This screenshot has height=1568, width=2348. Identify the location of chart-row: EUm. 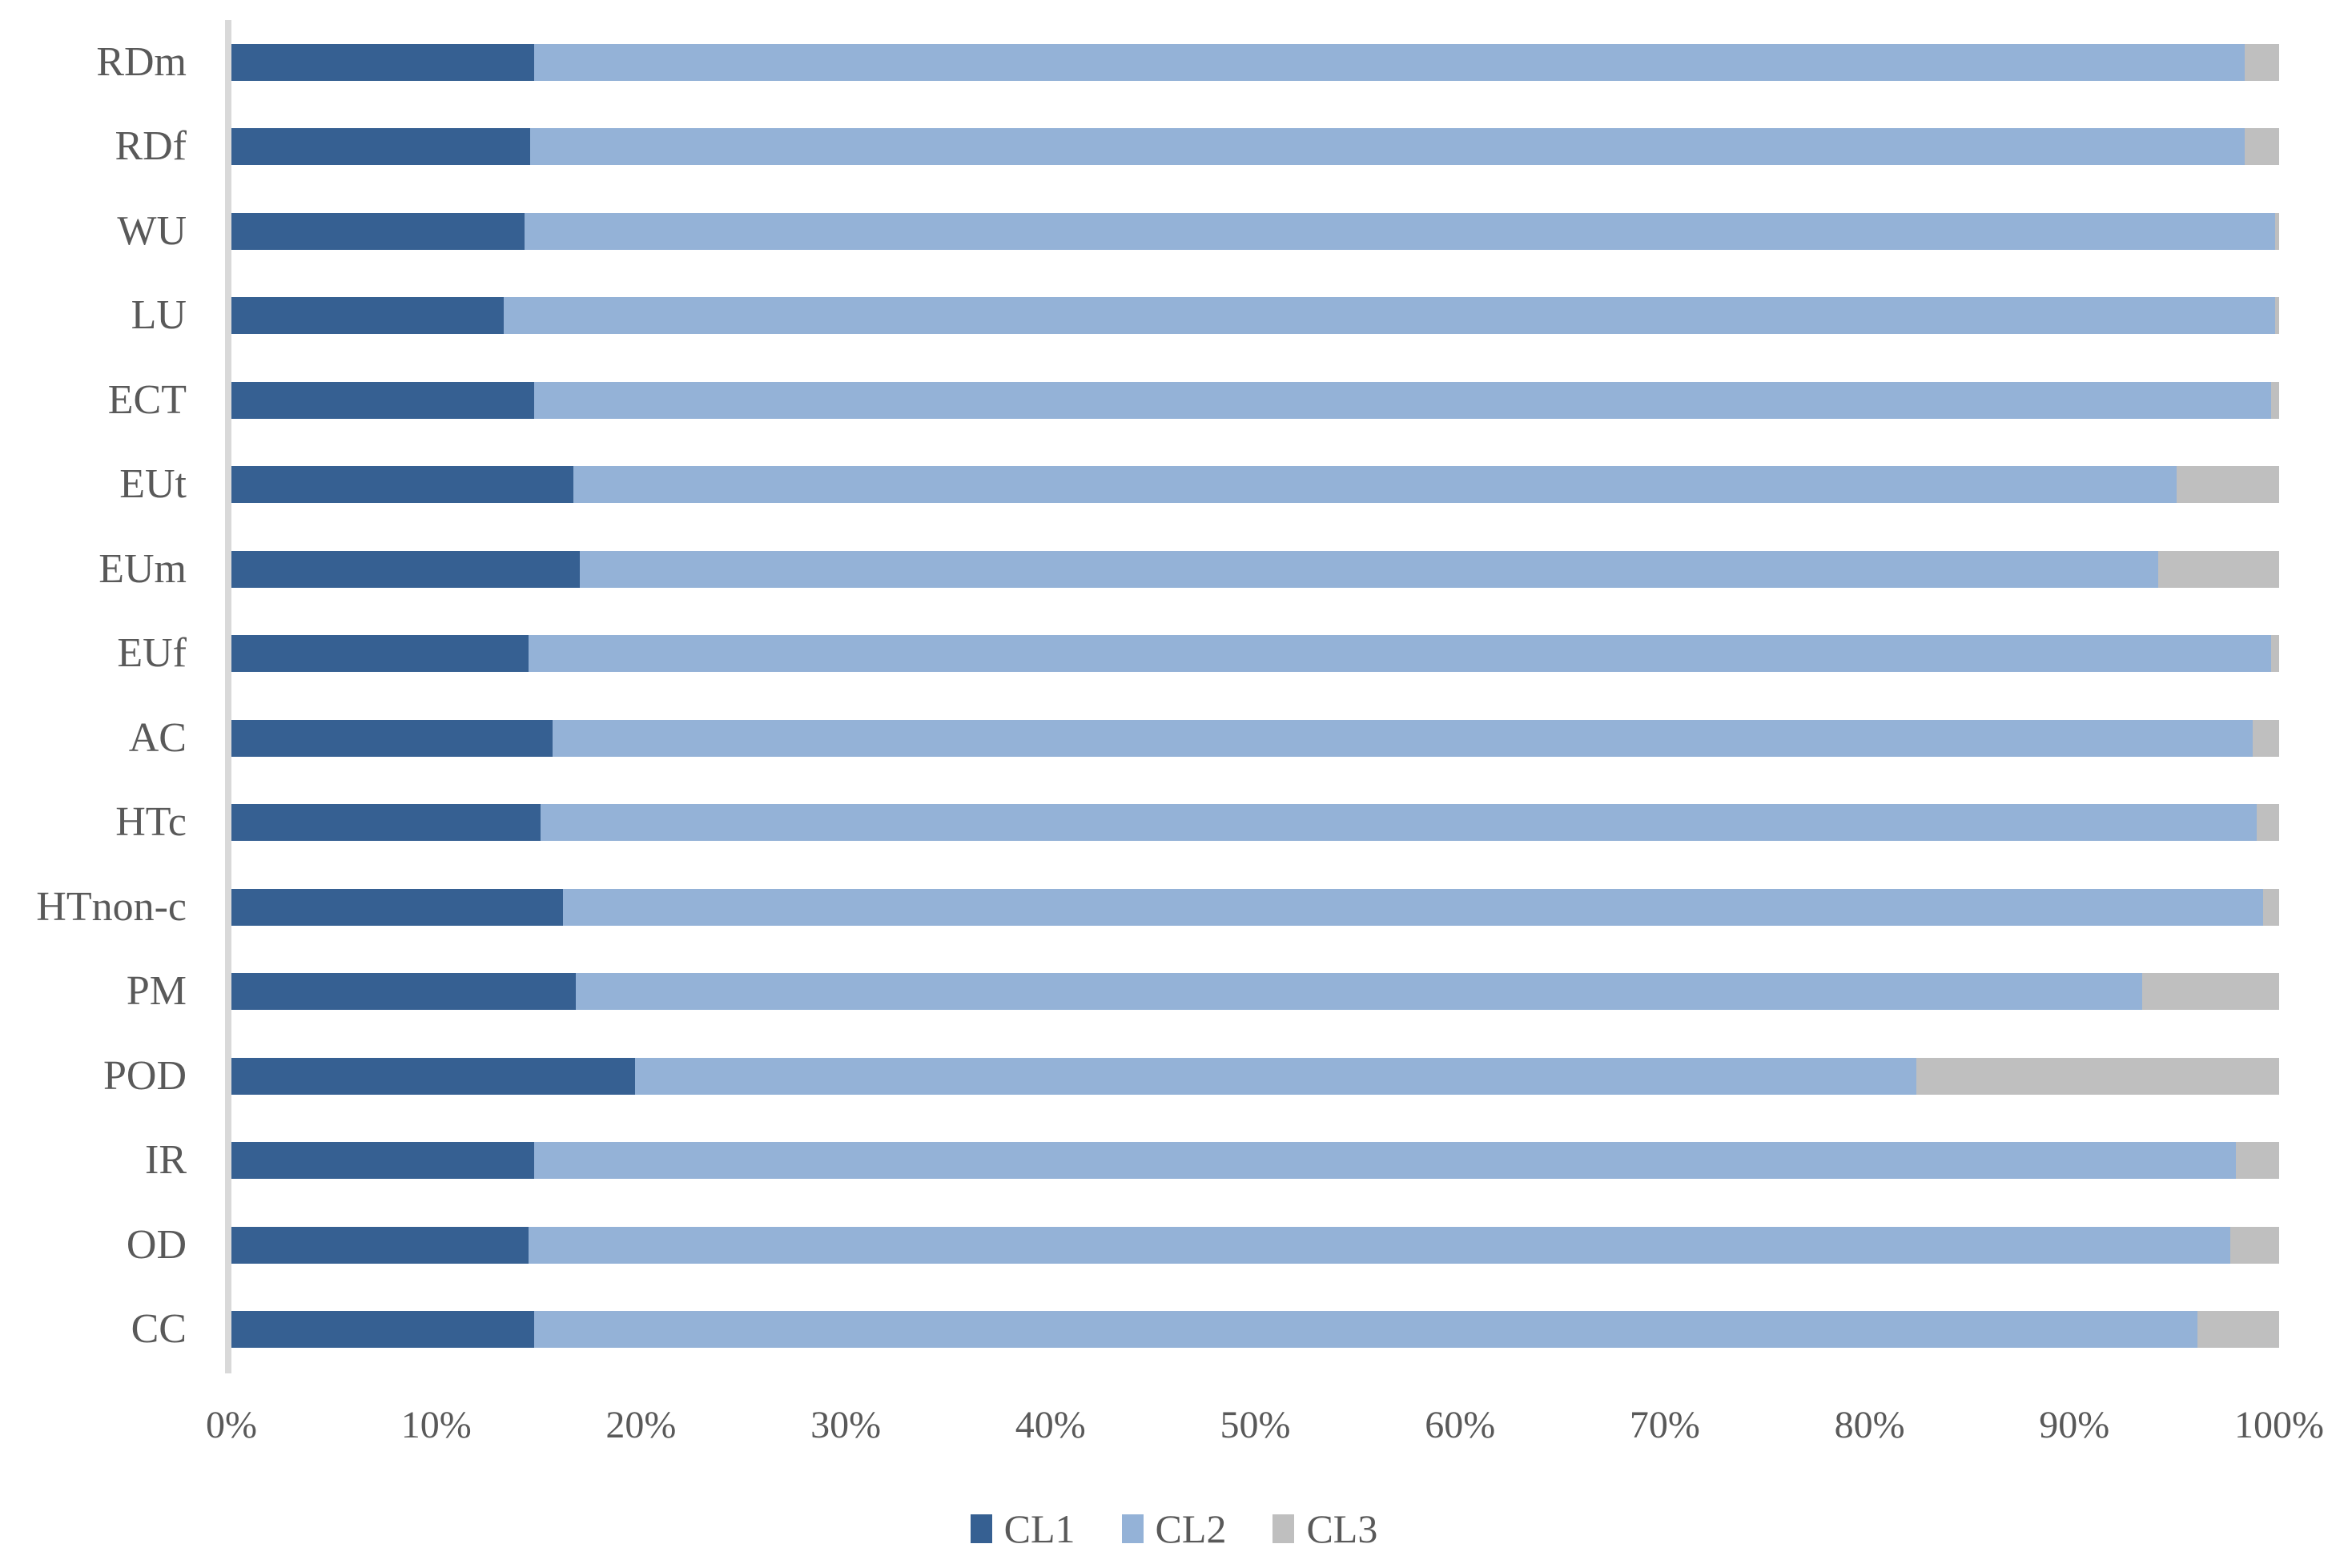
(1139, 570).